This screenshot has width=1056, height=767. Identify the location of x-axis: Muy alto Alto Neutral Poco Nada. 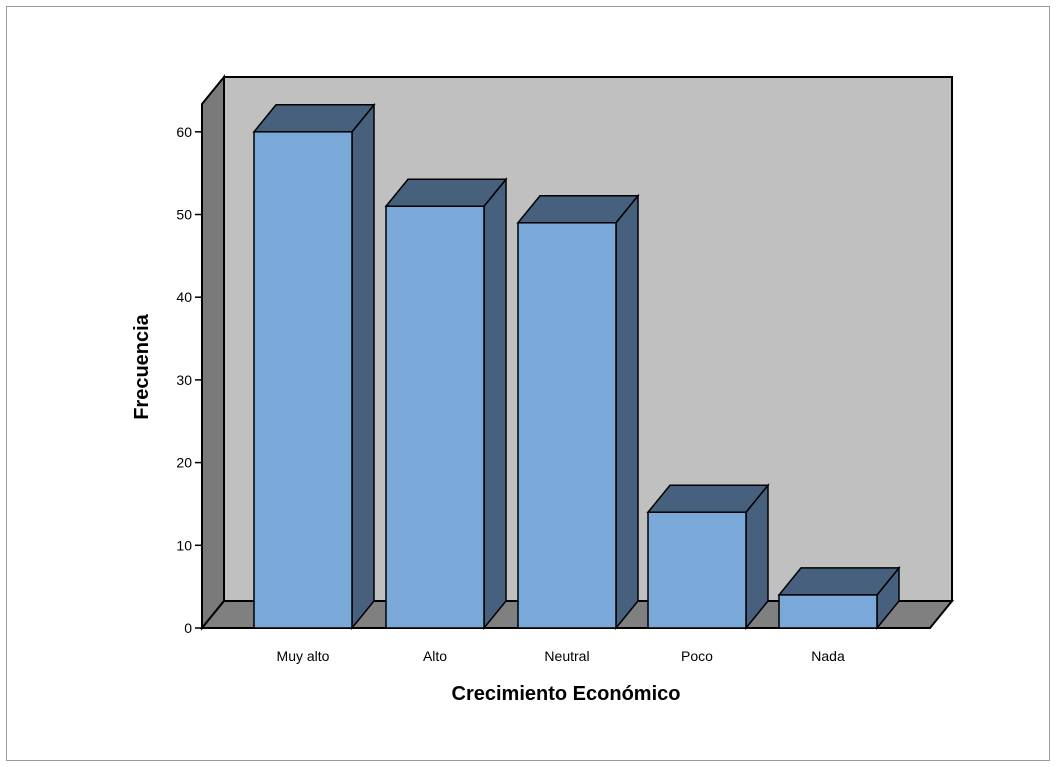
(561, 656).